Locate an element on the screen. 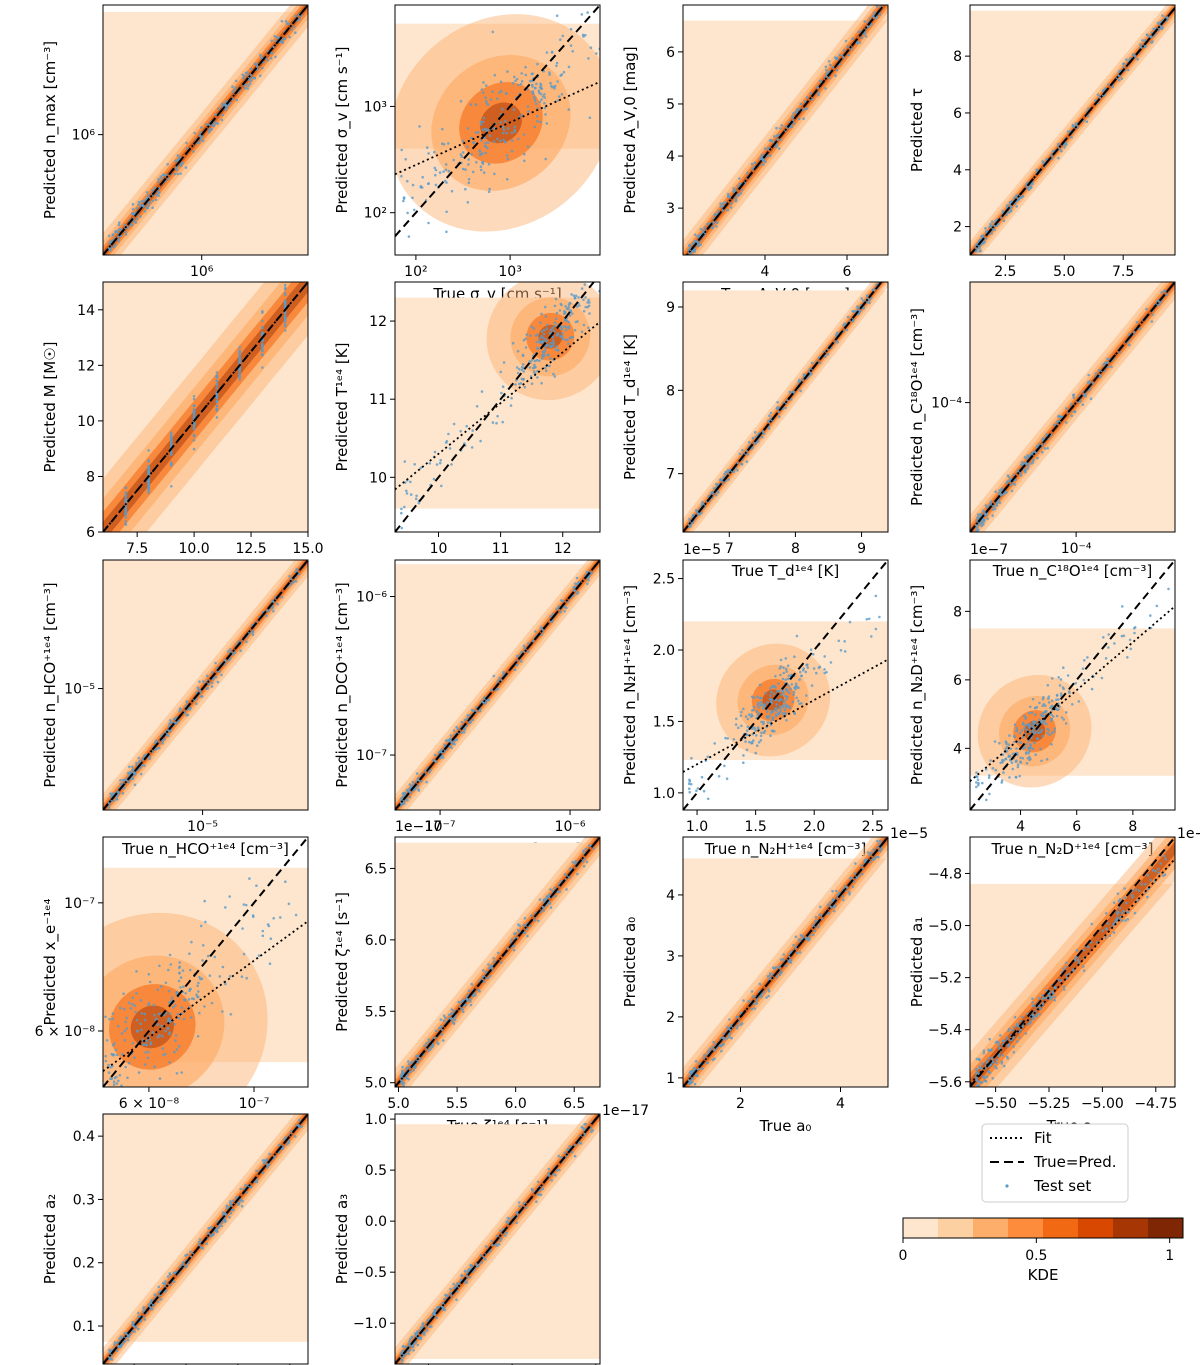 This screenshot has height=1365, width=1200. y-axis-label: Predicted T_d¹ᵉ⁴ [K] is located at coordinates (630, 407).